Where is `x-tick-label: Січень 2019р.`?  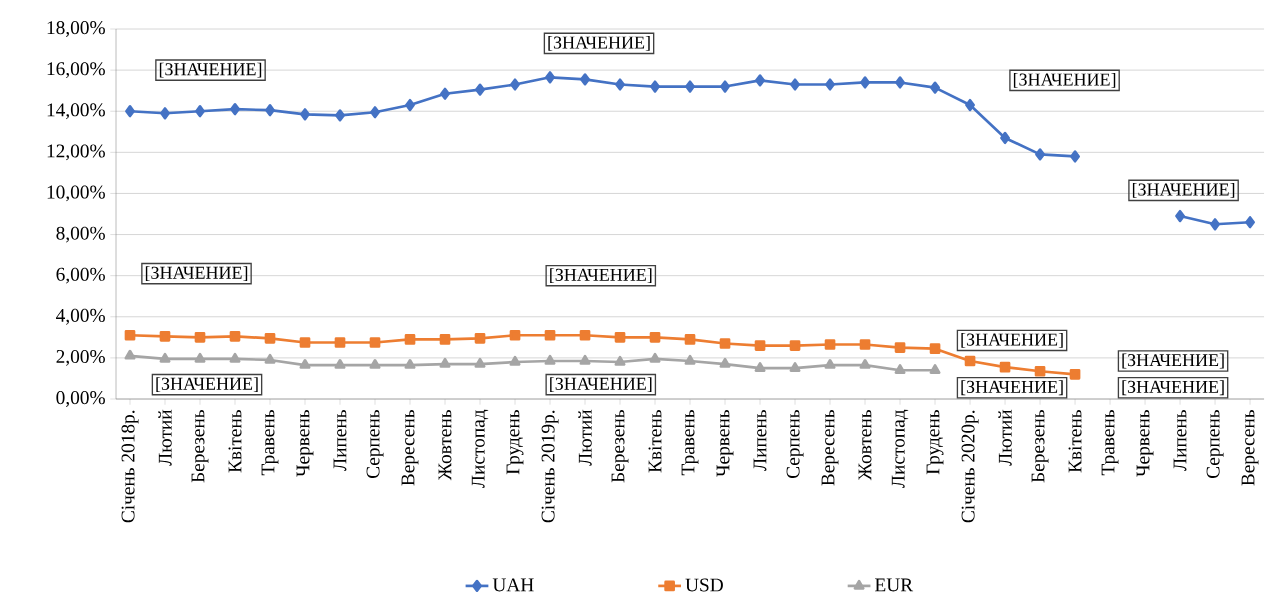
x-tick-label: Січень 2019р. is located at coordinates (550, 466).